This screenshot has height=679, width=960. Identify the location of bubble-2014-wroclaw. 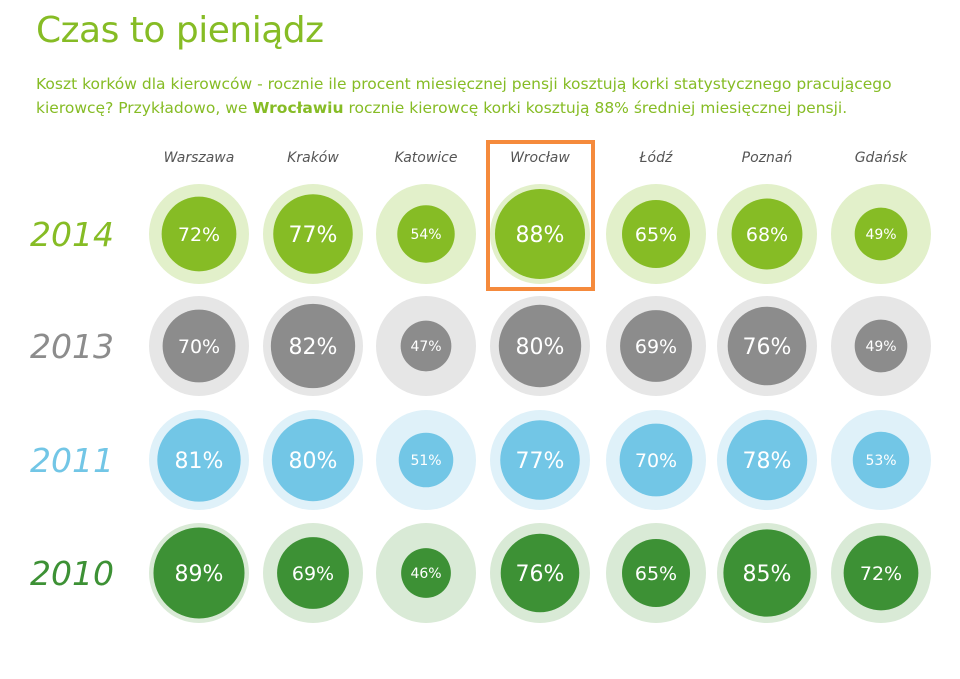
(540, 234).